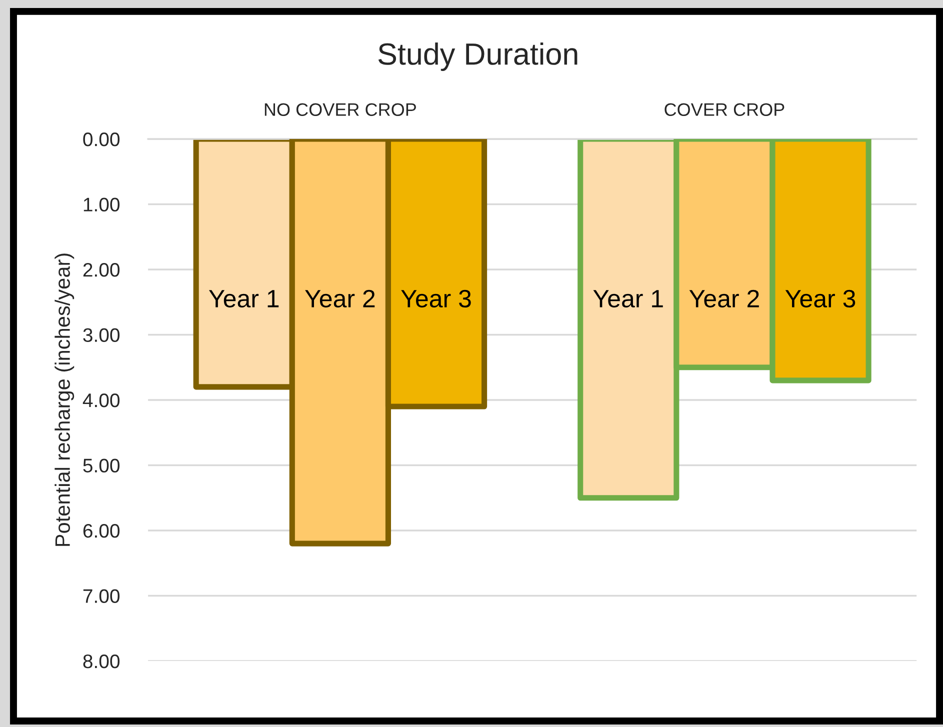  Describe the element at coordinates (478, 56) in the screenshot. I see `chart-title: Study Duration` at that location.